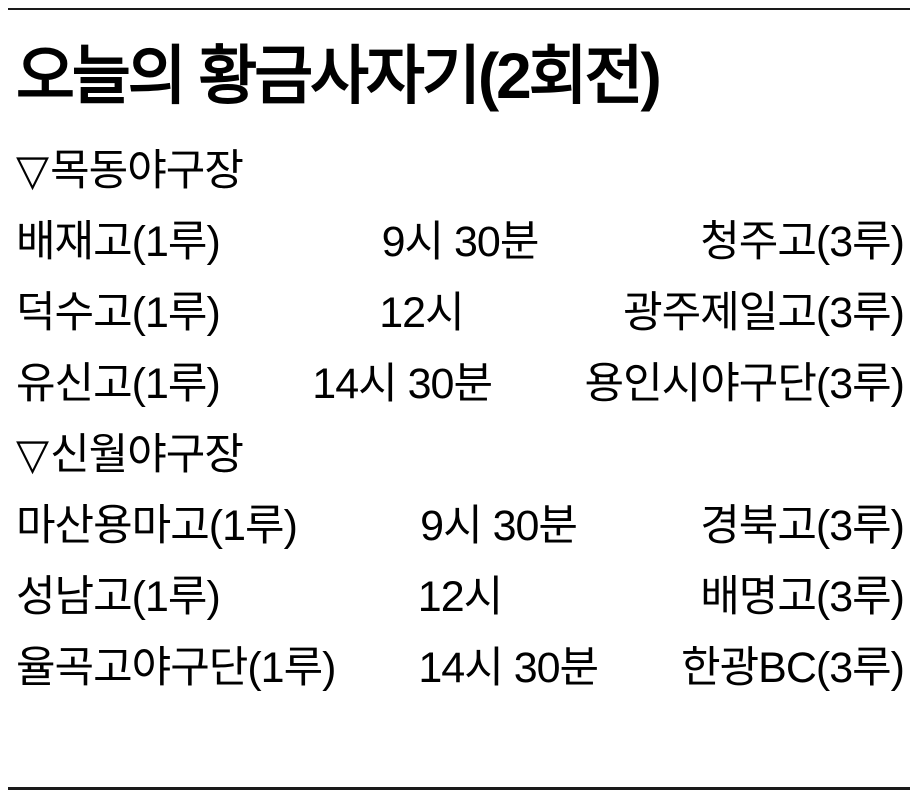 The width and height of the screenshot is (918, 797). I want to click on team-first-base: 성남고(1루), so click(118, 597).